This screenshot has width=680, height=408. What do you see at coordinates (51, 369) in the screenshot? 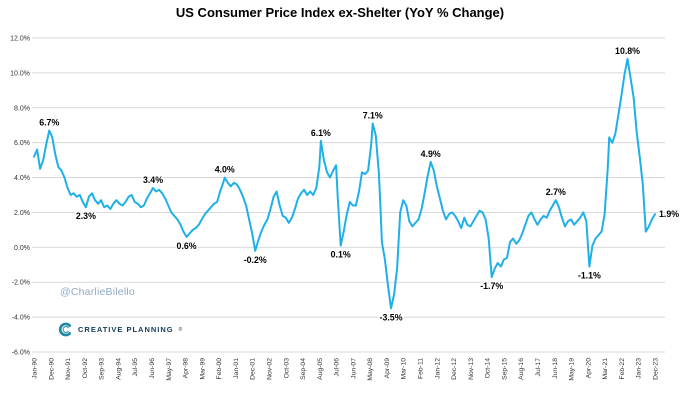
I see `x-tick-label: Dec-90` at bounding box center [51, 369].